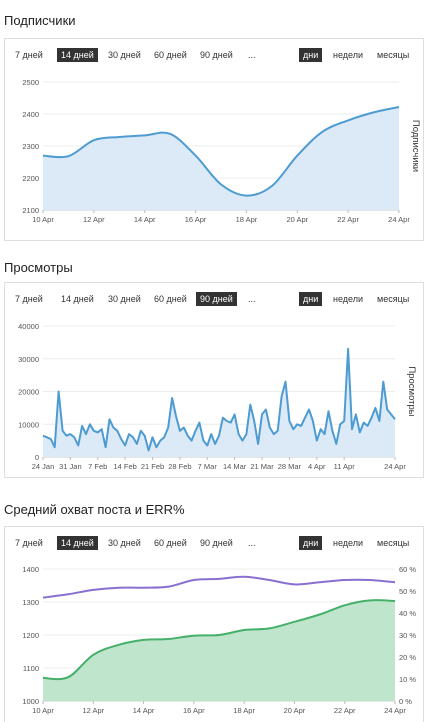  What do you see at coordinates (30, 210) in the screenshot?
I see `y-tick-label: 2100` at bounding box center [30, 210].